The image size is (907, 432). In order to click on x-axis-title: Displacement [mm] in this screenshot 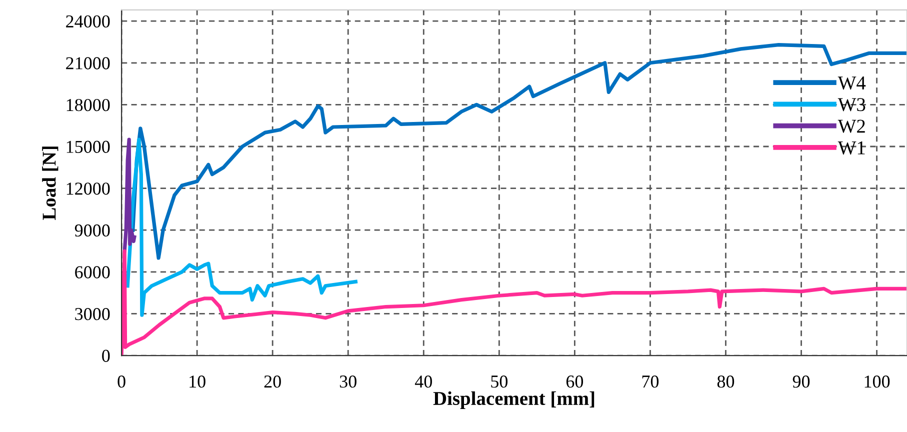, I will do `click(513, 400)`.